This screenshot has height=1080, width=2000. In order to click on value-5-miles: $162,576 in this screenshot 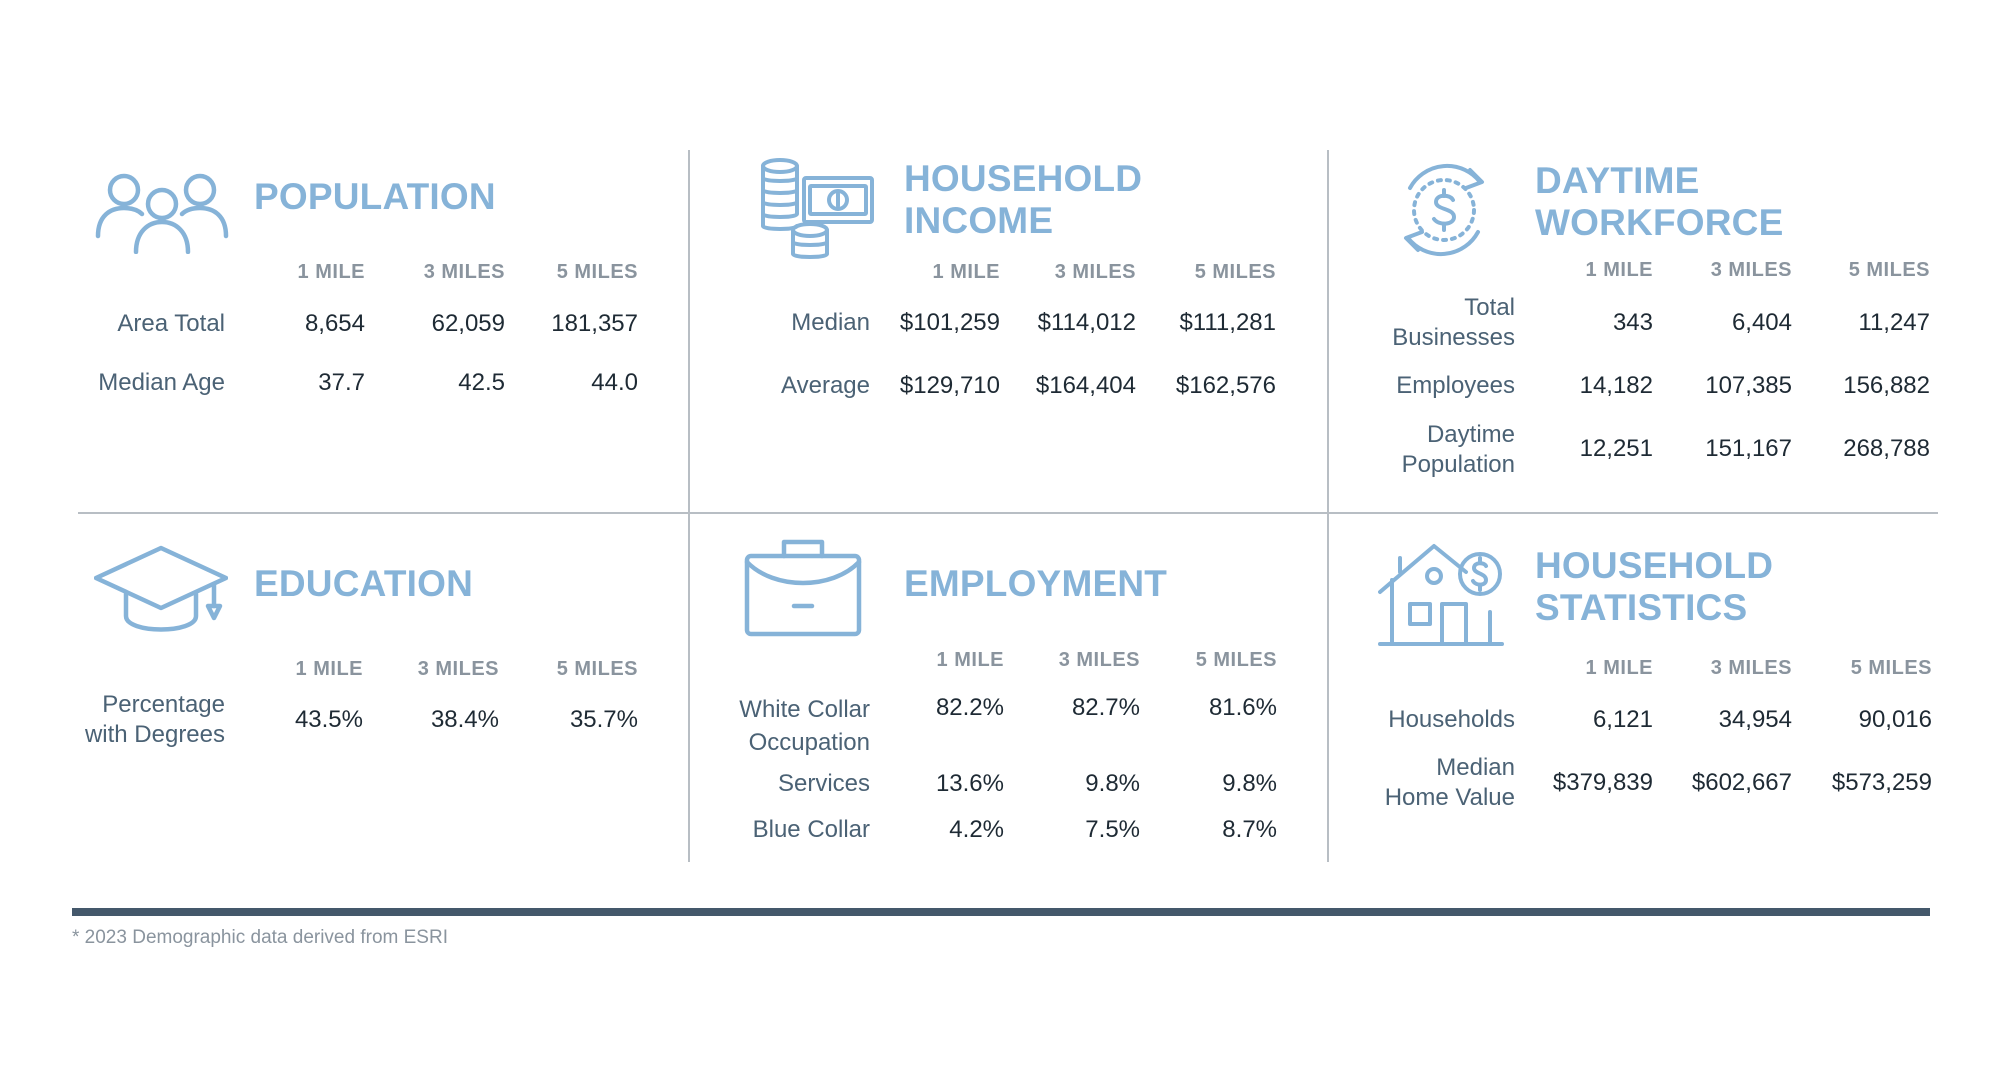, I will do `click(1225, 385)`.